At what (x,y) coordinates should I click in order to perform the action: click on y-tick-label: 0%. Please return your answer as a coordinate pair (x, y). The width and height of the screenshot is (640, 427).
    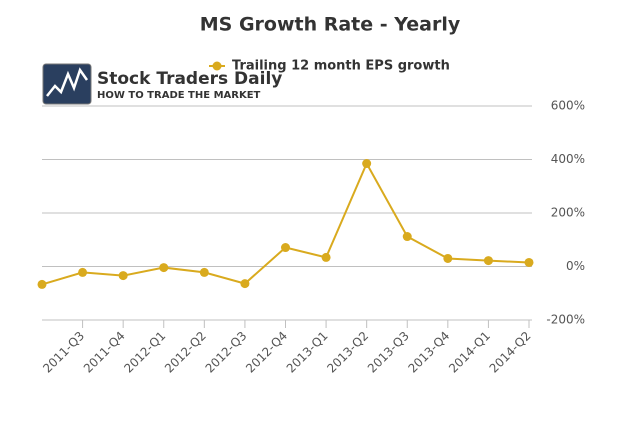
    Looking at the image, I should click on (575, 266).